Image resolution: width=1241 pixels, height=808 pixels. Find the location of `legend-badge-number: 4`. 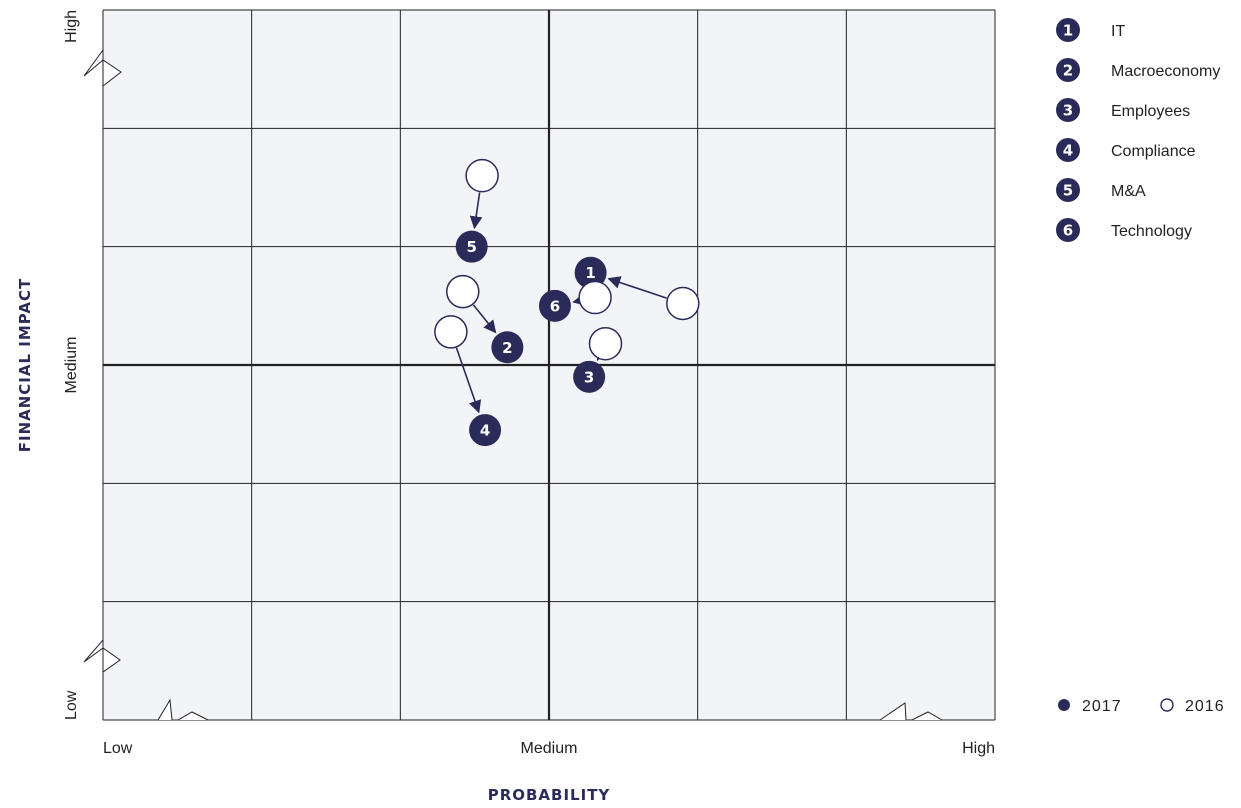

legend-badge-number: 4 is located at coordinates (1068, 151).